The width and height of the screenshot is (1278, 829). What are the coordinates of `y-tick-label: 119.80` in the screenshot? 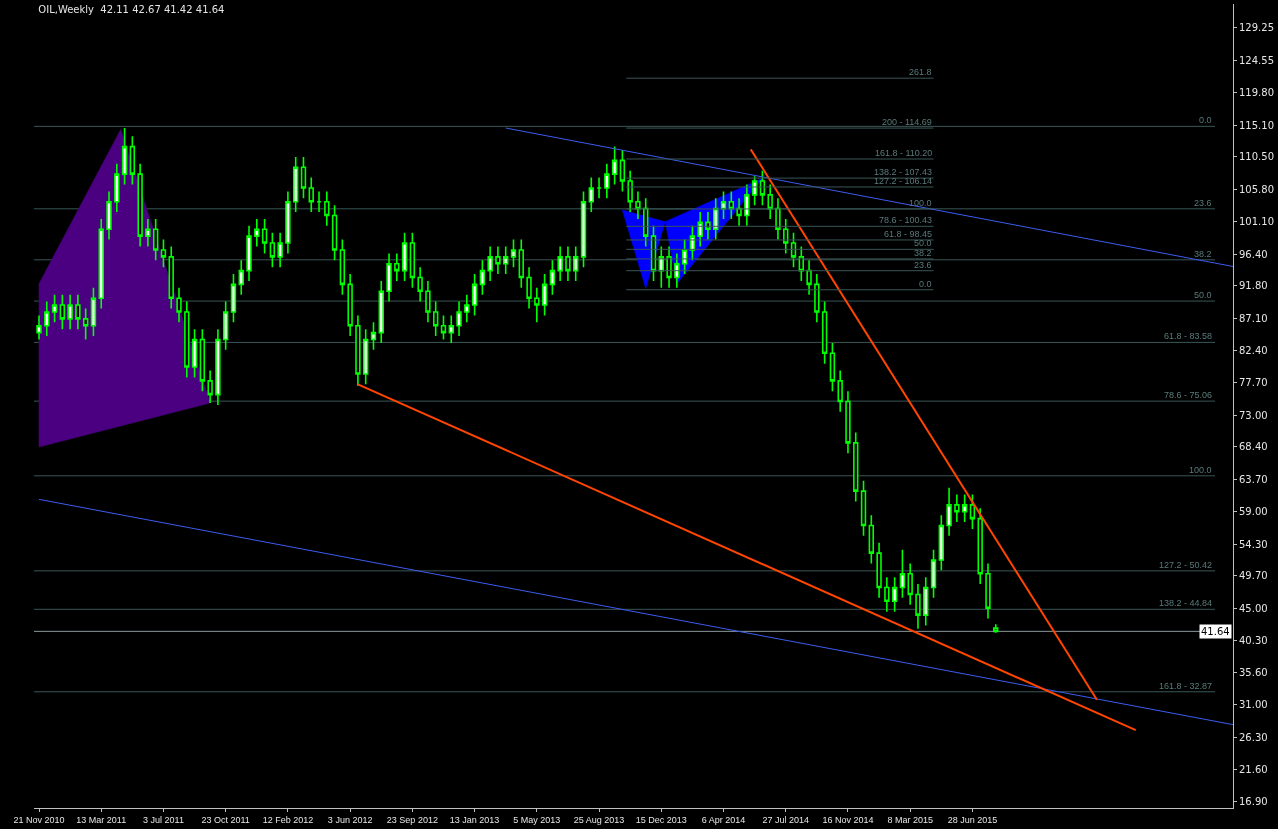 It's located at (1256, 93).